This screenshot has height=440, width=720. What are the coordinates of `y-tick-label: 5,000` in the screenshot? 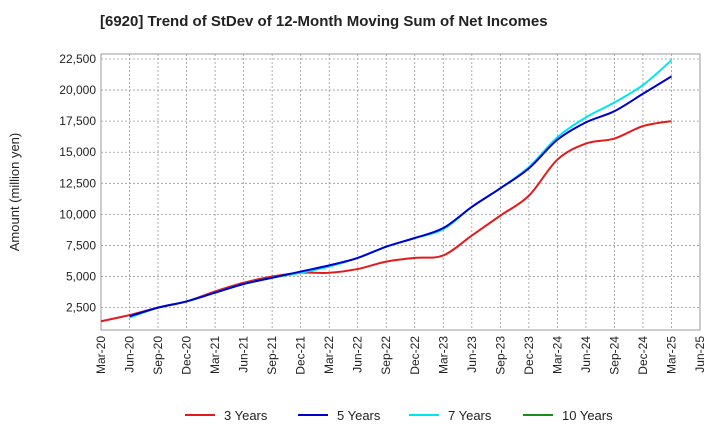 It's located at (81, 277).